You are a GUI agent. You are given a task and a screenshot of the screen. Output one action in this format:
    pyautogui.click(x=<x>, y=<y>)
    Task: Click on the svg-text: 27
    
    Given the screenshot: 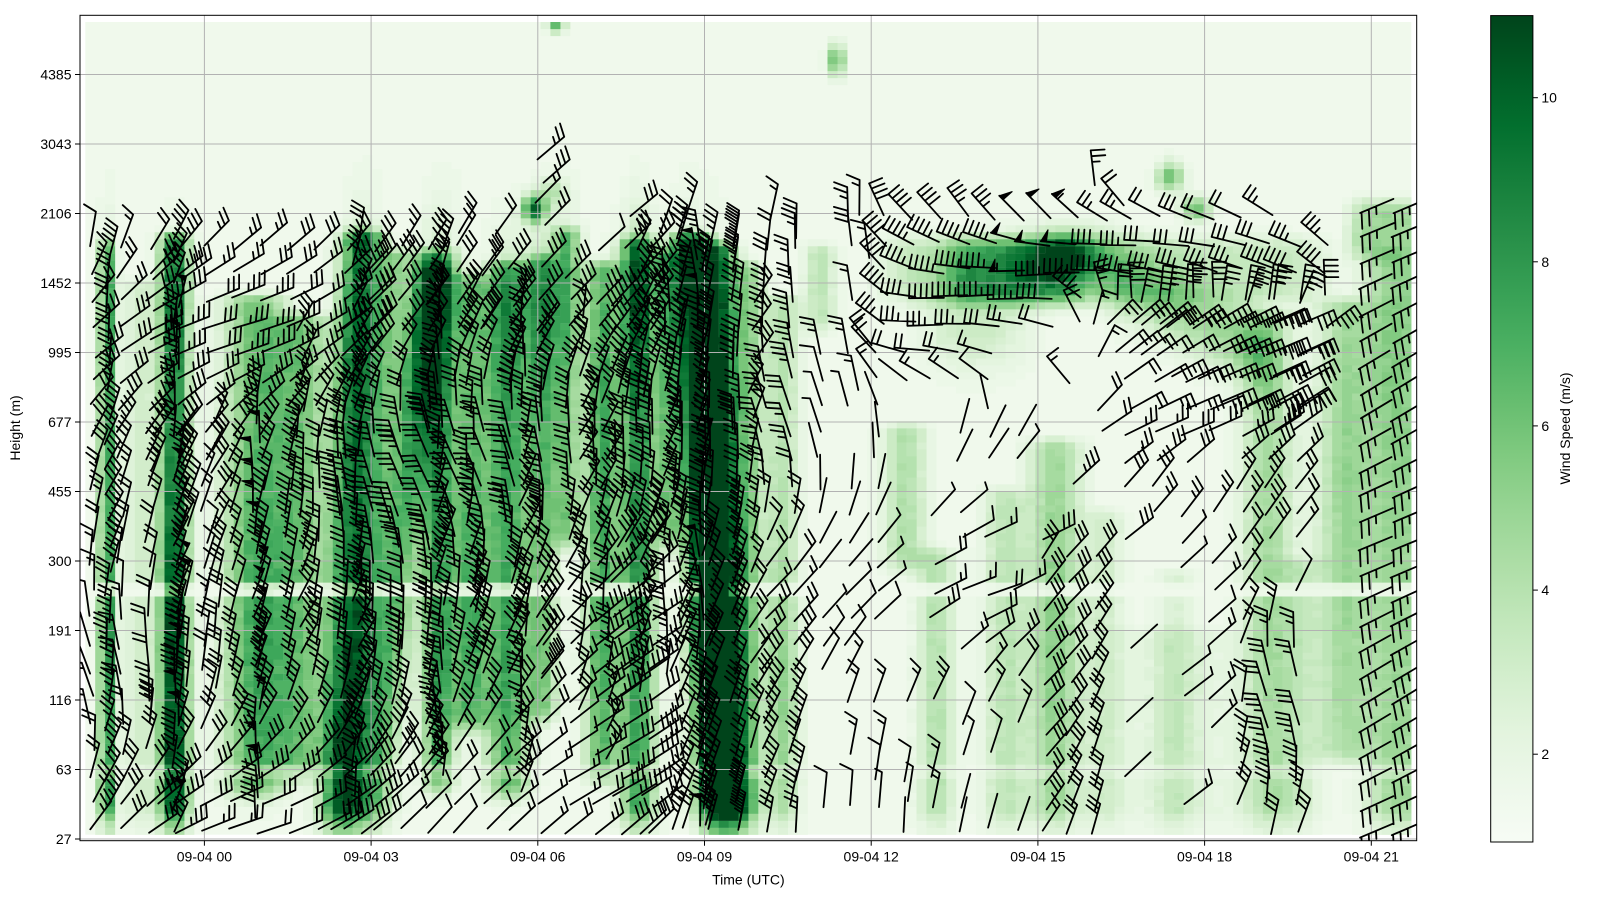 What is the action you would take?
    pyautogui.click(x=64, y=839)
    